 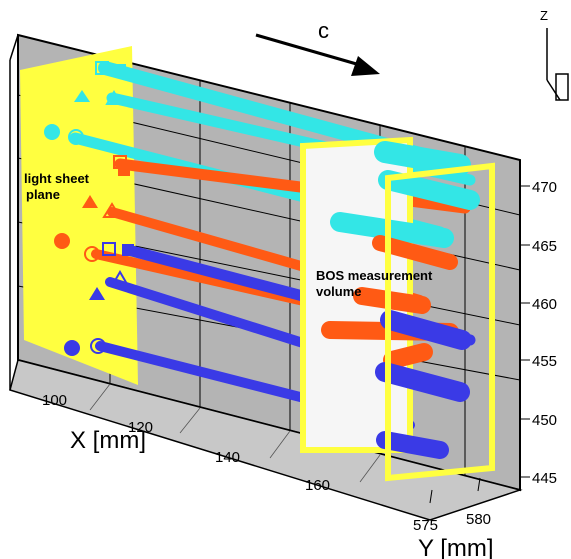 What do you see at coordinates (557, 64) in the screenshot?
I see `z-axis-icon` at bounding box center [557, 64].